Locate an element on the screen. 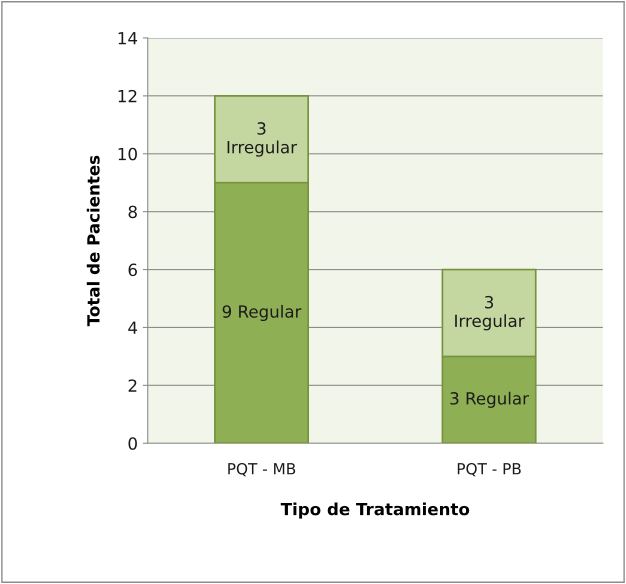  y-axis-title: Total de Pacientes is located at coordinates (93, 241).